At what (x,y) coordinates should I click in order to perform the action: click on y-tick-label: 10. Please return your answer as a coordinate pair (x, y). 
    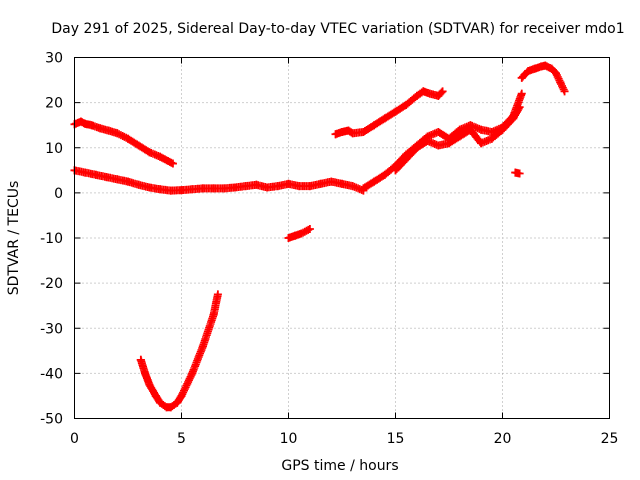
    Looking at the image, I should click on (54, 149).